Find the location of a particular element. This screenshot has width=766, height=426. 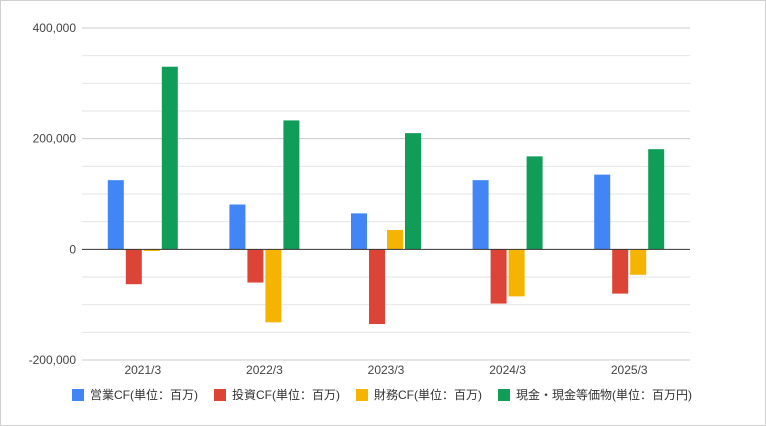

bar-財務CF(単位：百万)-2023/3 is located at coordinates (395, 239).